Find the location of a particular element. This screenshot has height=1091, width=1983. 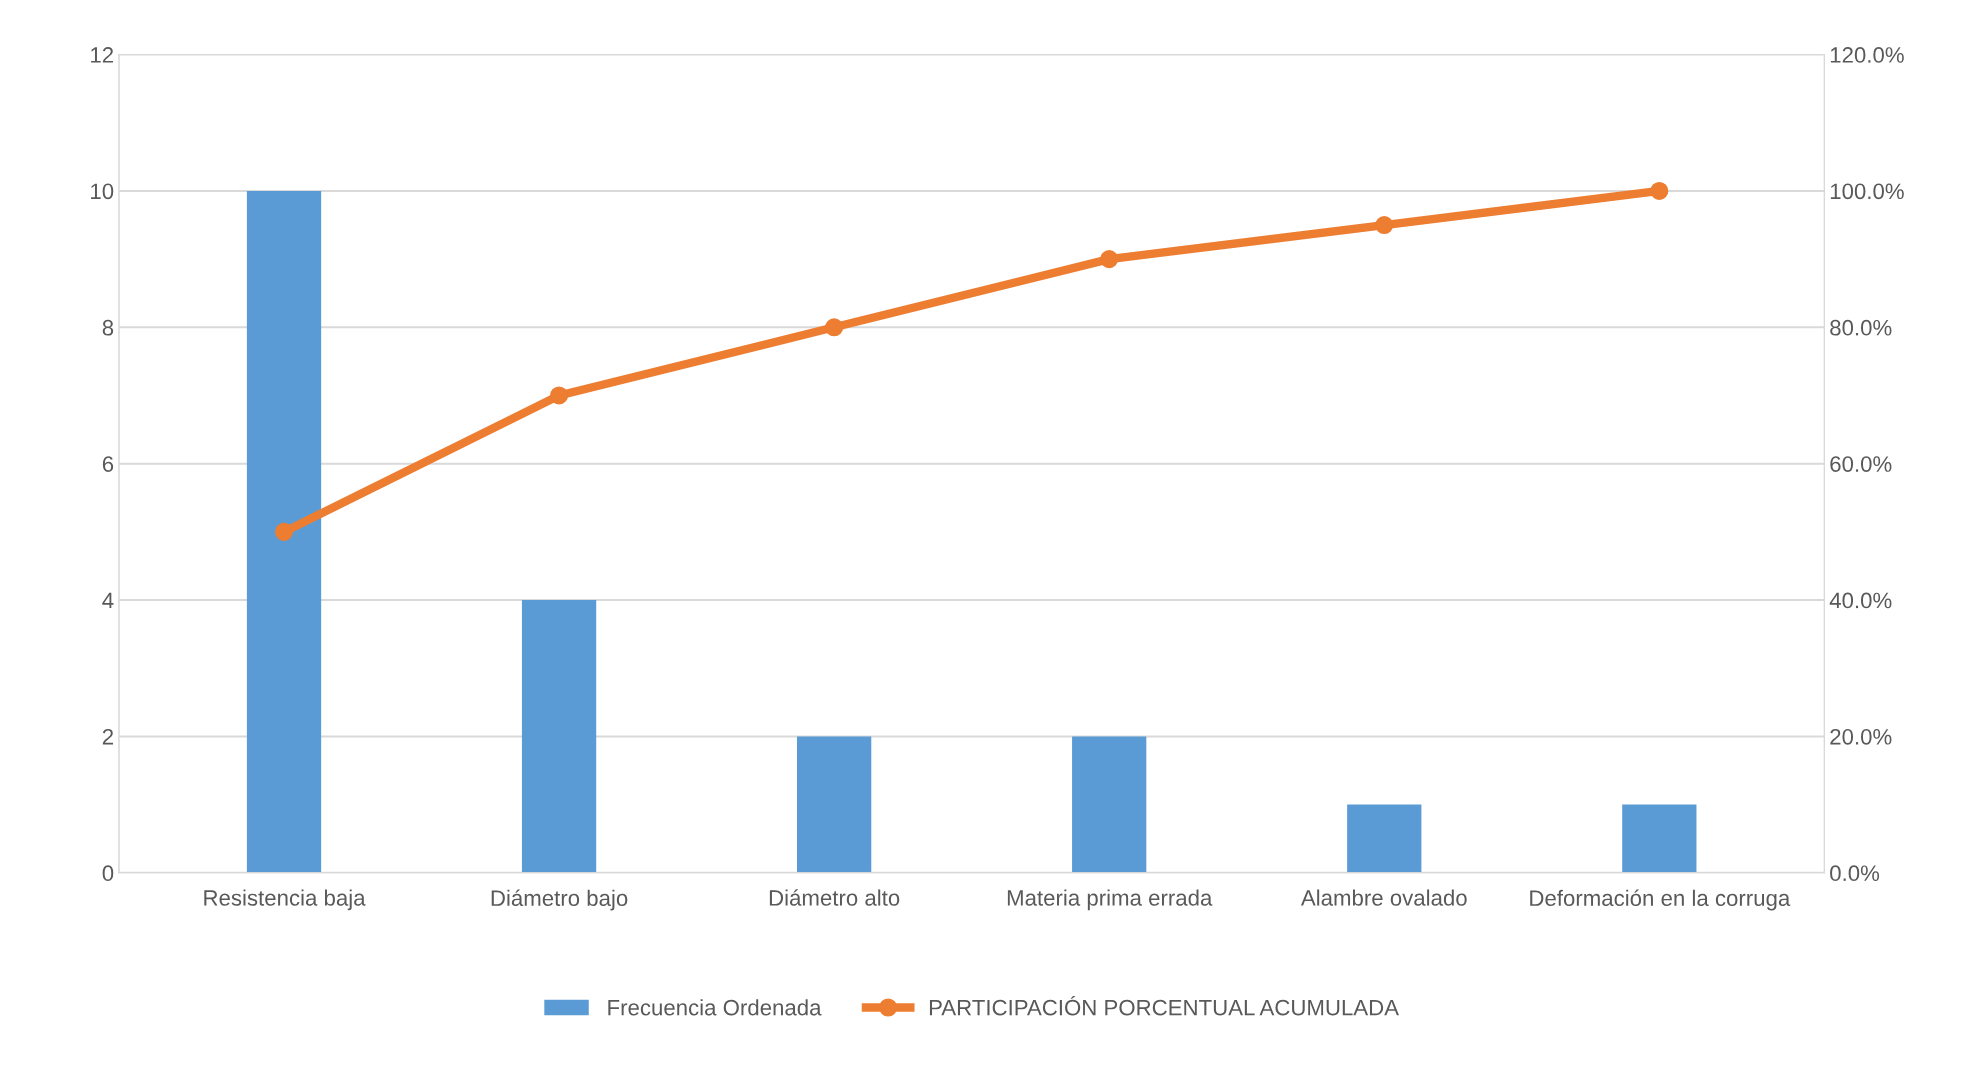

y-tick-label: 4 is located at coordinates (108, 600).